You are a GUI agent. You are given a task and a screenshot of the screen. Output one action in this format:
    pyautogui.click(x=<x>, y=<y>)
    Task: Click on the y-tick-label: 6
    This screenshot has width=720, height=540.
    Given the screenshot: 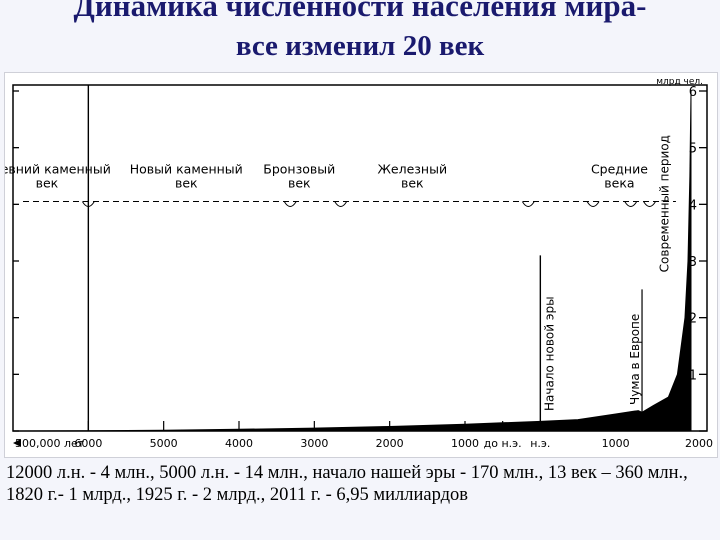 What is the action you would take?
    pyautogui.click(x=693, y=92)
    